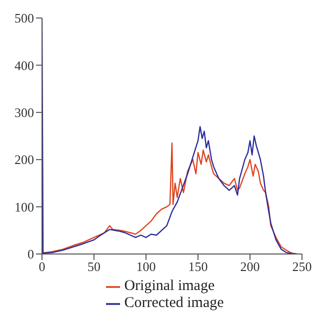  I want to click on y-tick-label: 400, so click(24, 65).